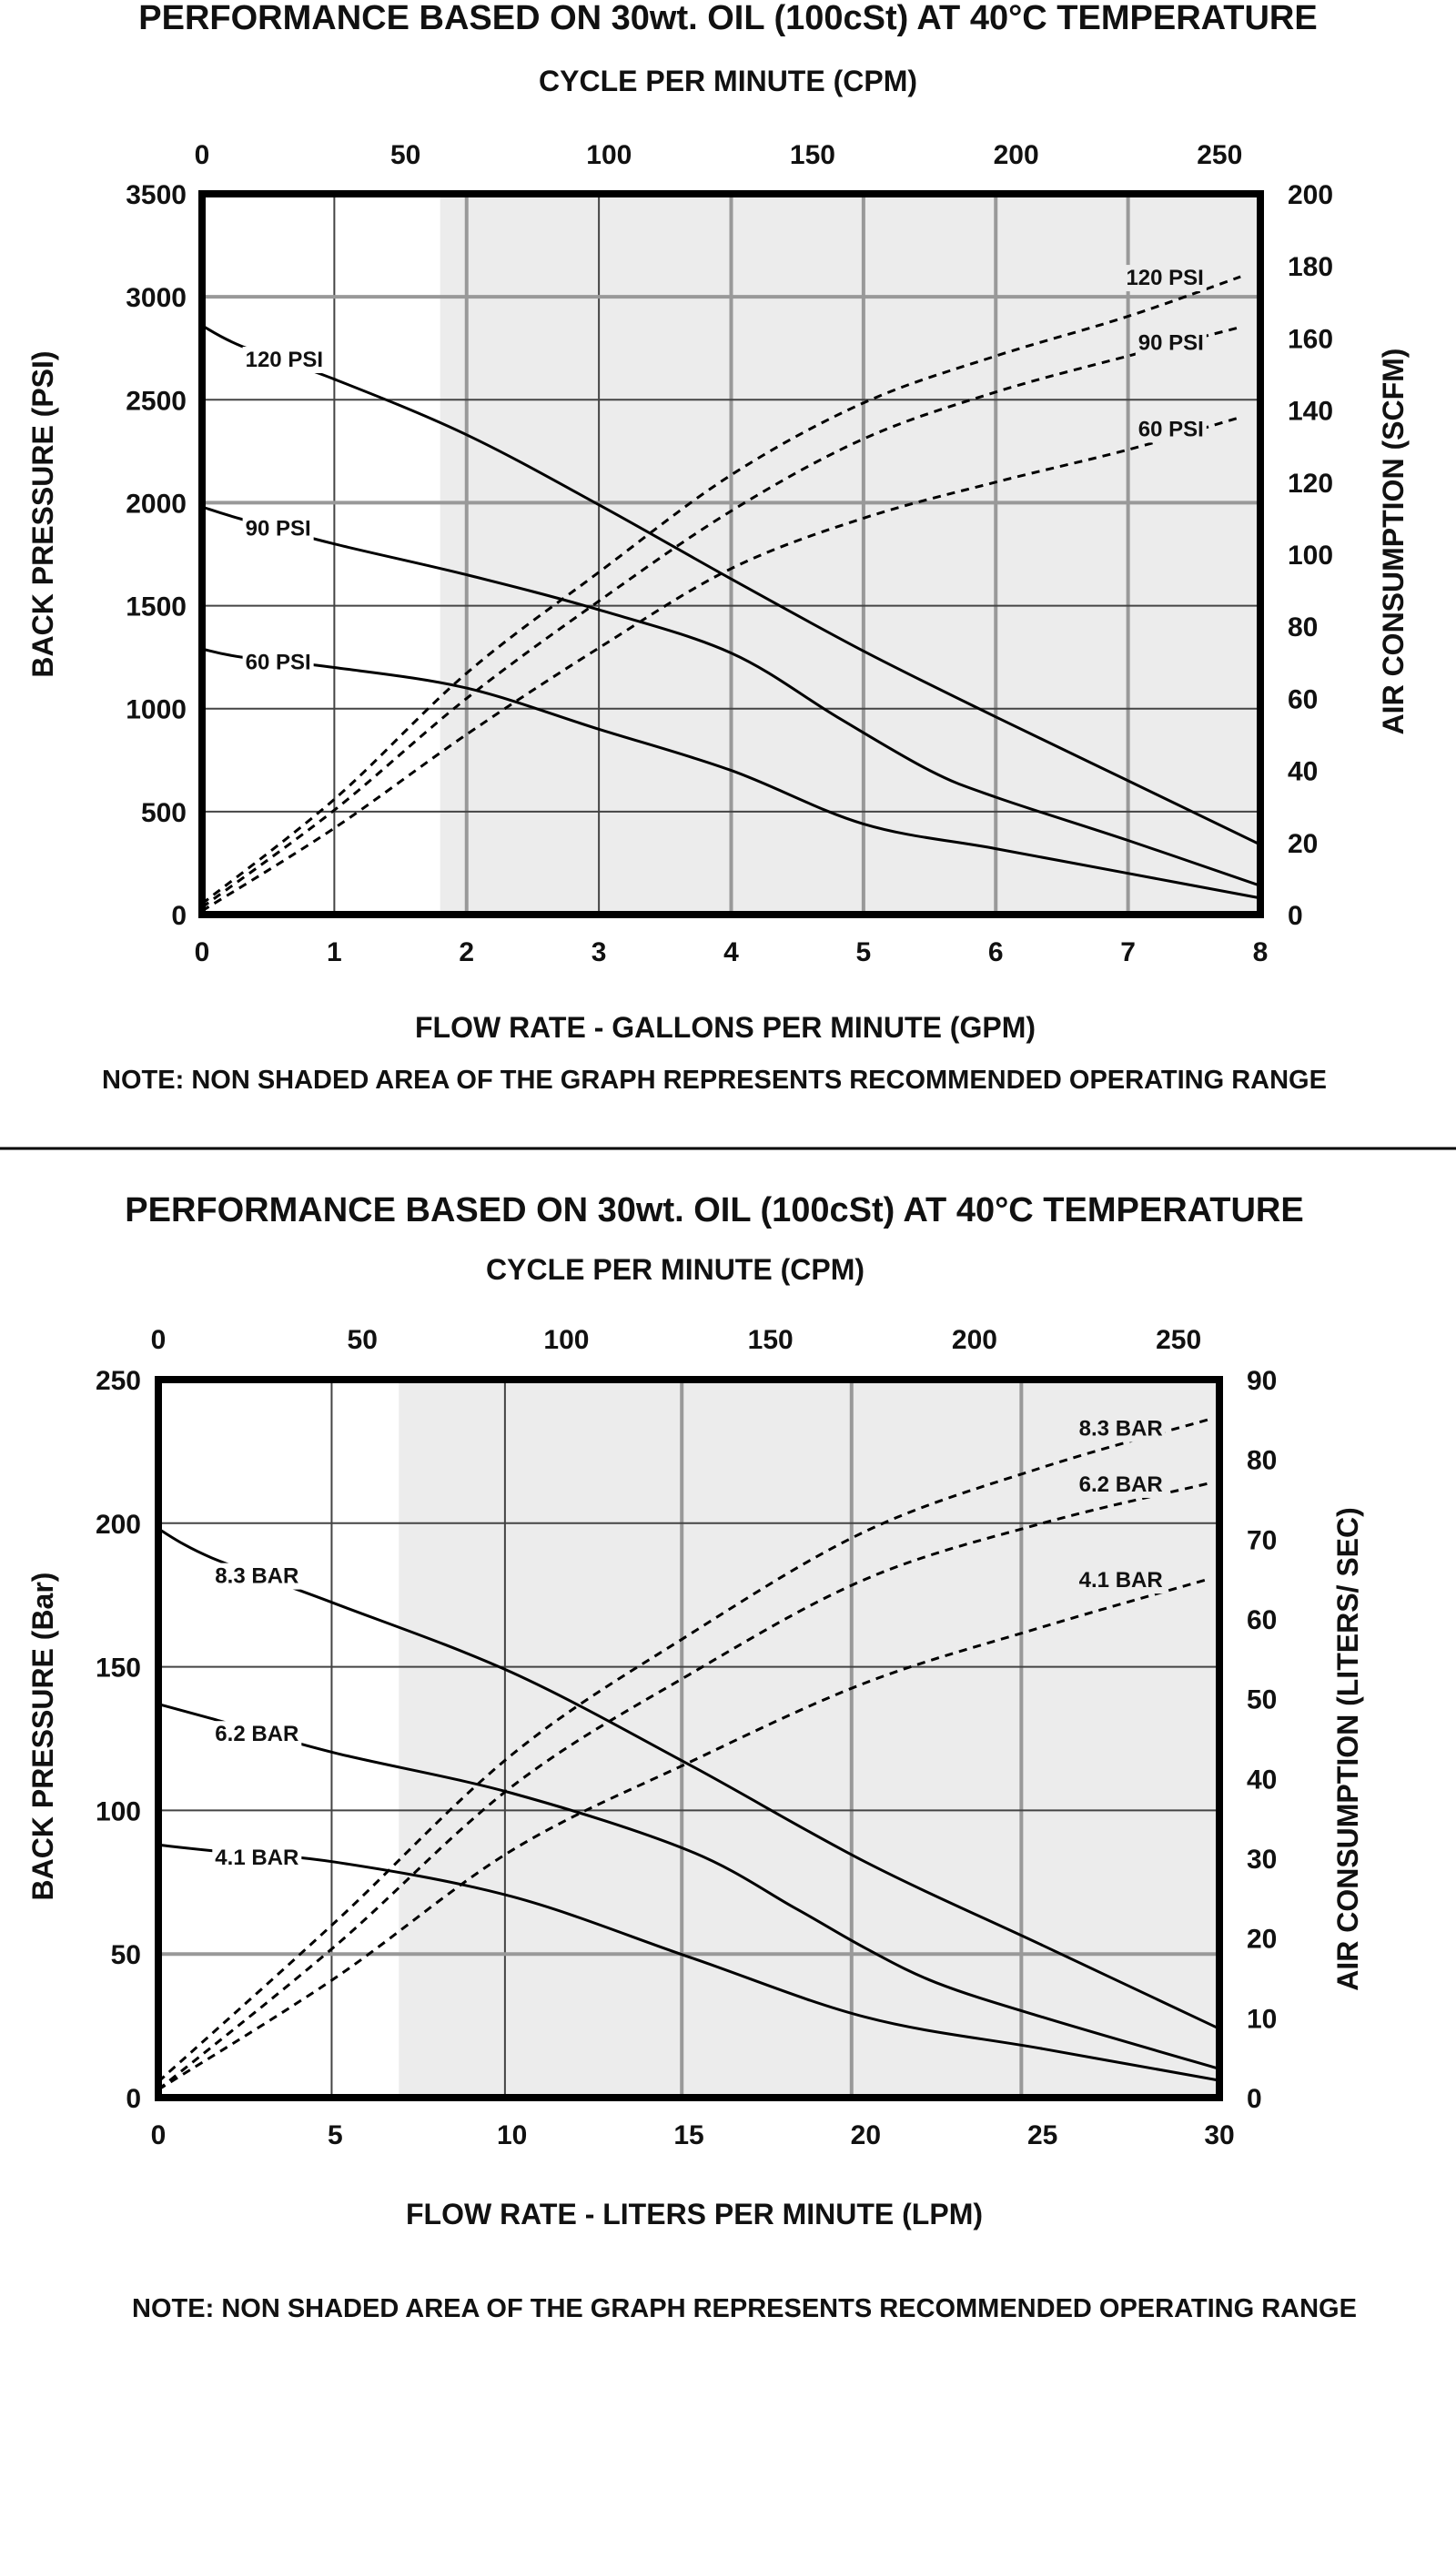 The height and width of the screenshot is (2559, 1456). What do you see at coordinates (1311, 412) in the screenshot?
I see `y2-tick-label: 140` at bounding box center [1311, 412].